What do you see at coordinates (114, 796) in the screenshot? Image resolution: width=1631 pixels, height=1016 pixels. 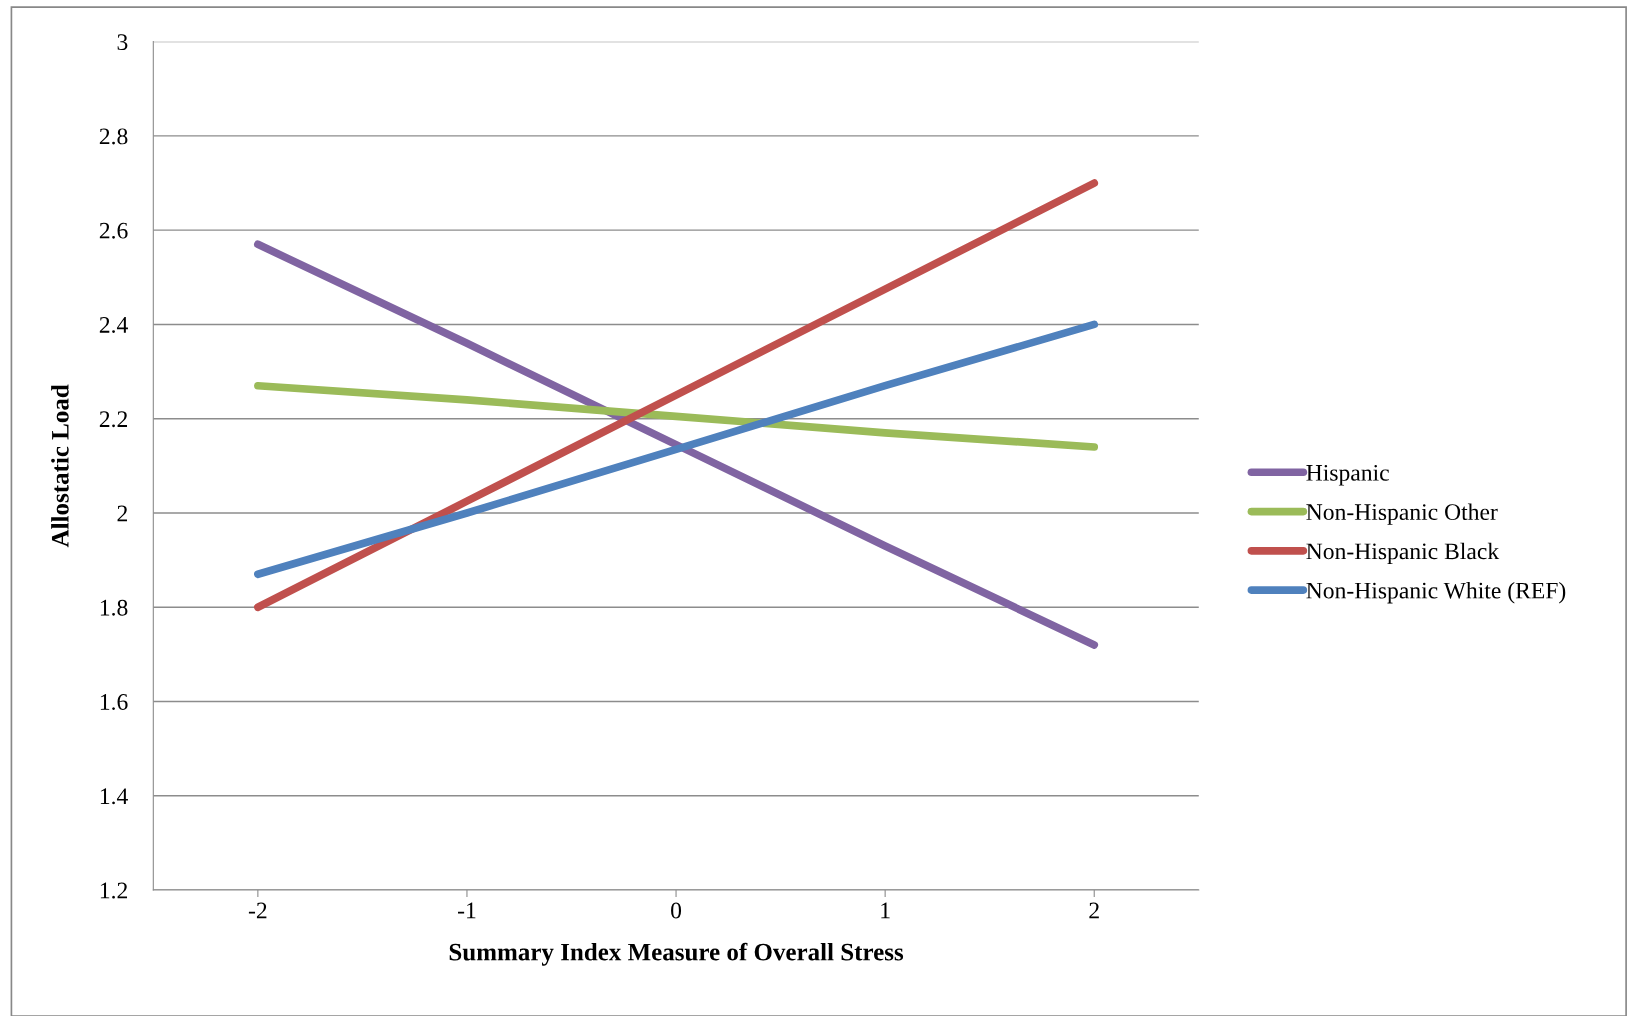 I see `y-tick-label: 1.4` at bounding box center [114, 796].